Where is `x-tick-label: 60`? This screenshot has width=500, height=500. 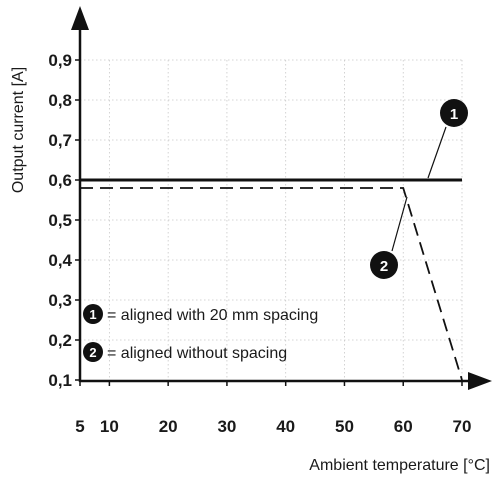
x-tick-label: 60 is located at coordinates (403, 426).